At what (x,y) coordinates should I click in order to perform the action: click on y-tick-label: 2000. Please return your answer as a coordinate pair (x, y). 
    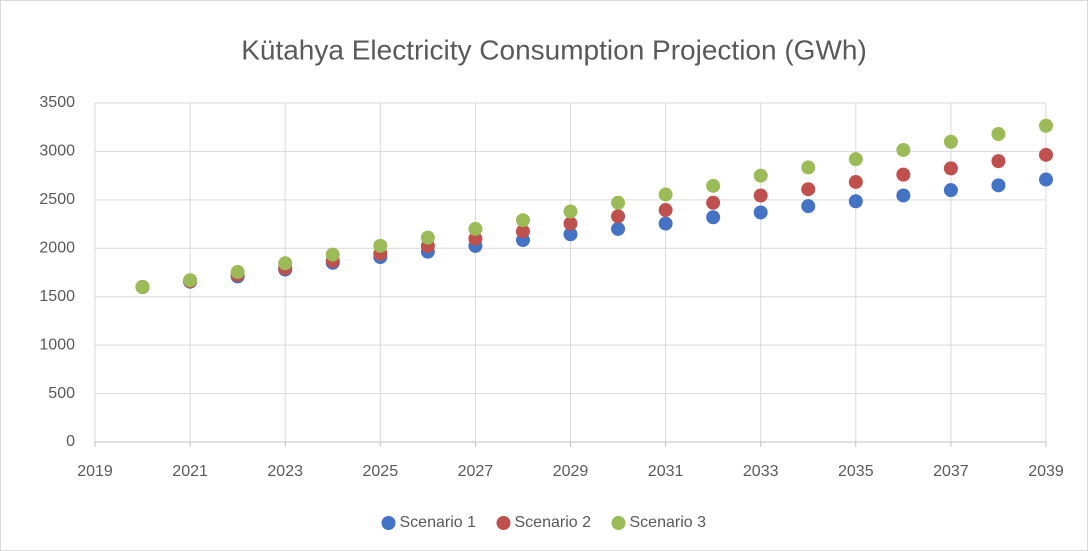
    Looking at the image, I should click on (57, 248).